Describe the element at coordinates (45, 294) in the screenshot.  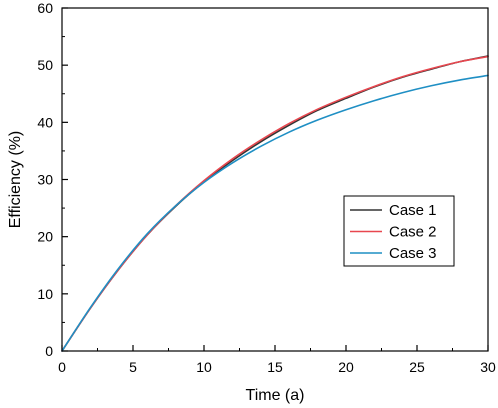
I see `y-tick-label: 10` at that location.